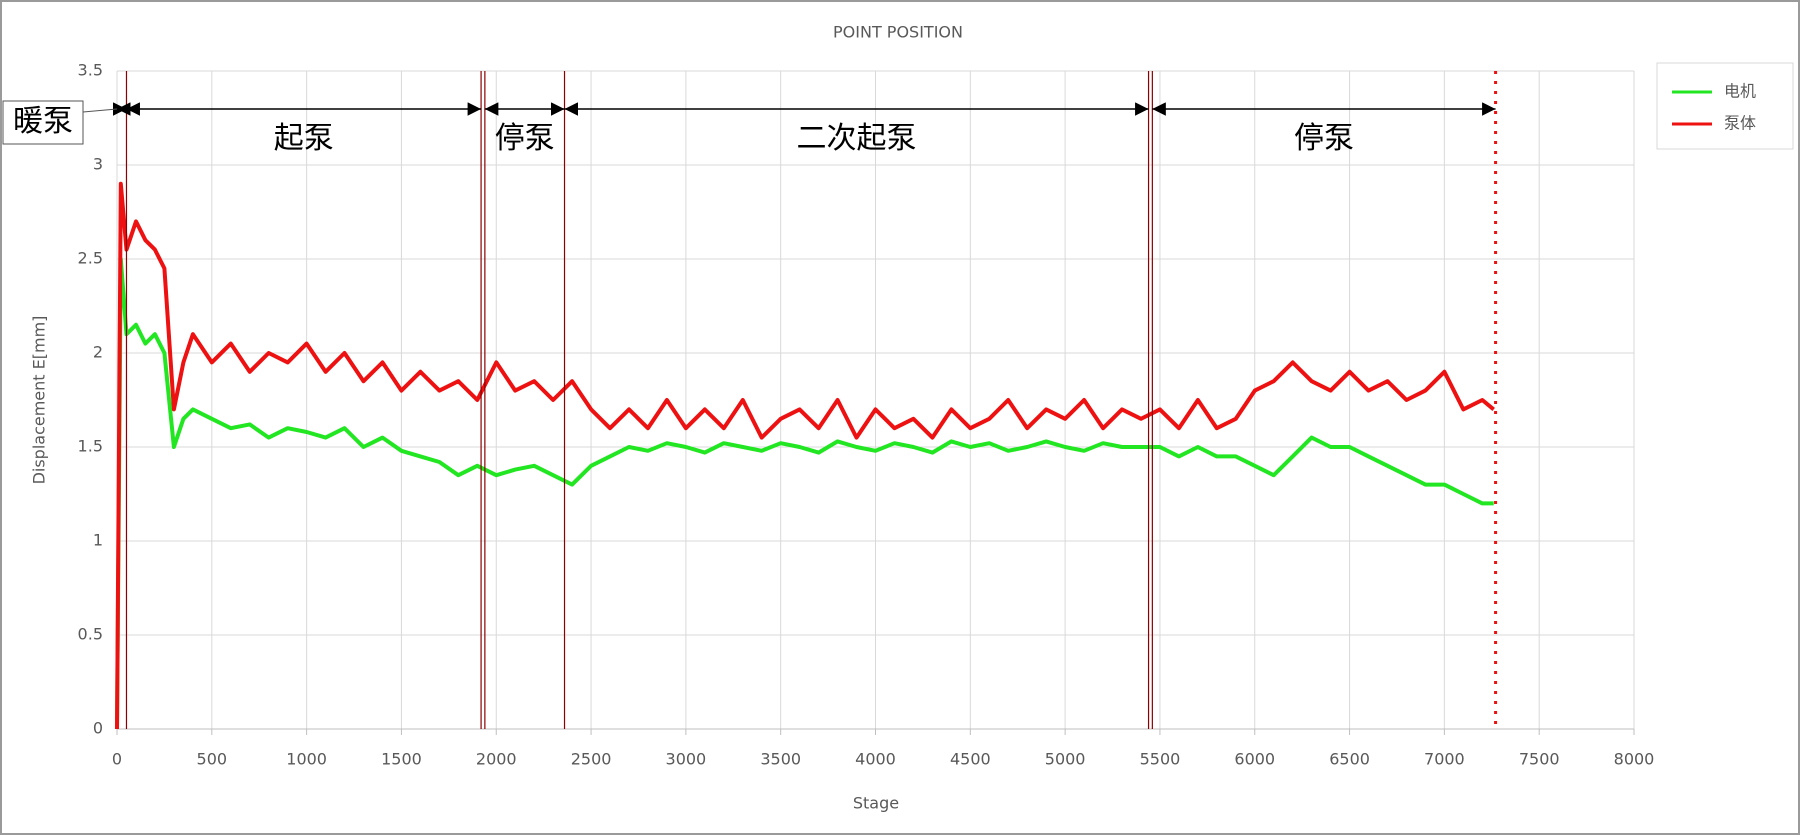 This screenshot has height=835, width=1800. Describe the element at coordinates (1065, 759) in the screenshot. I see `x-tick-label: 5000` at that location.